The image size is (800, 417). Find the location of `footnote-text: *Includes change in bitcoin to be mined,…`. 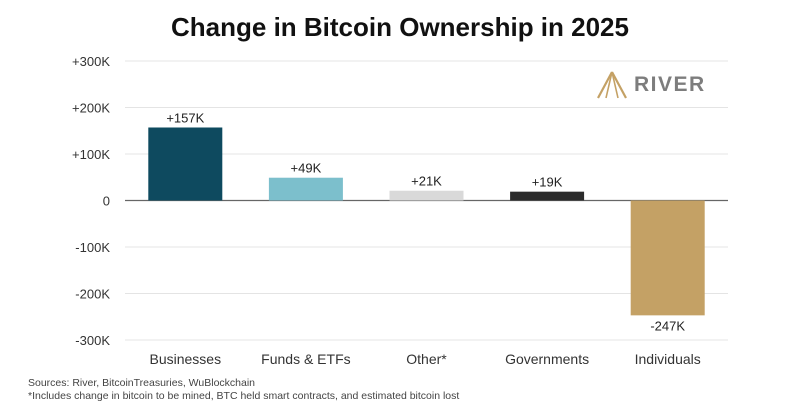

footnote-text: *Includes change in bitcoin to be mined,… is located at coordinates (244, 396).